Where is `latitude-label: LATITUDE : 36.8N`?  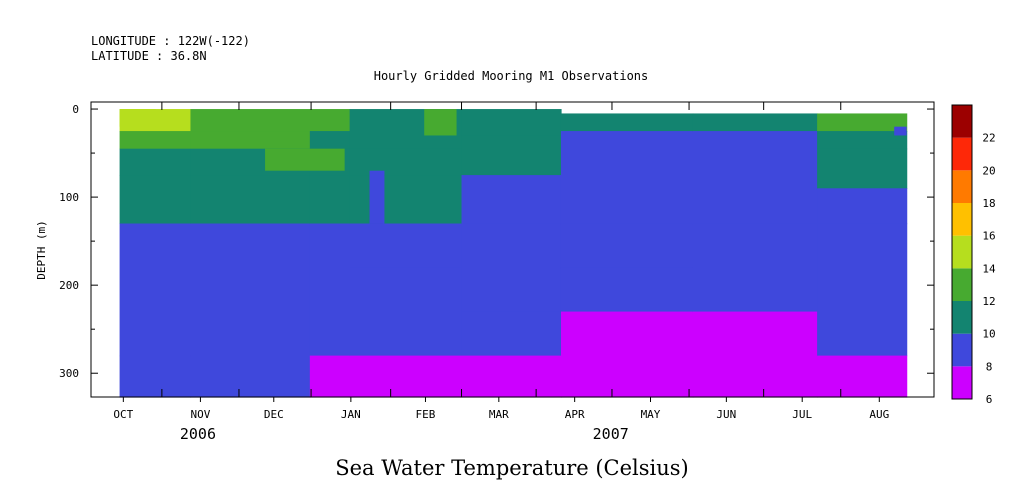
latitude-label: LATITUDE : 36.8N is located at coordinates (149, 56).